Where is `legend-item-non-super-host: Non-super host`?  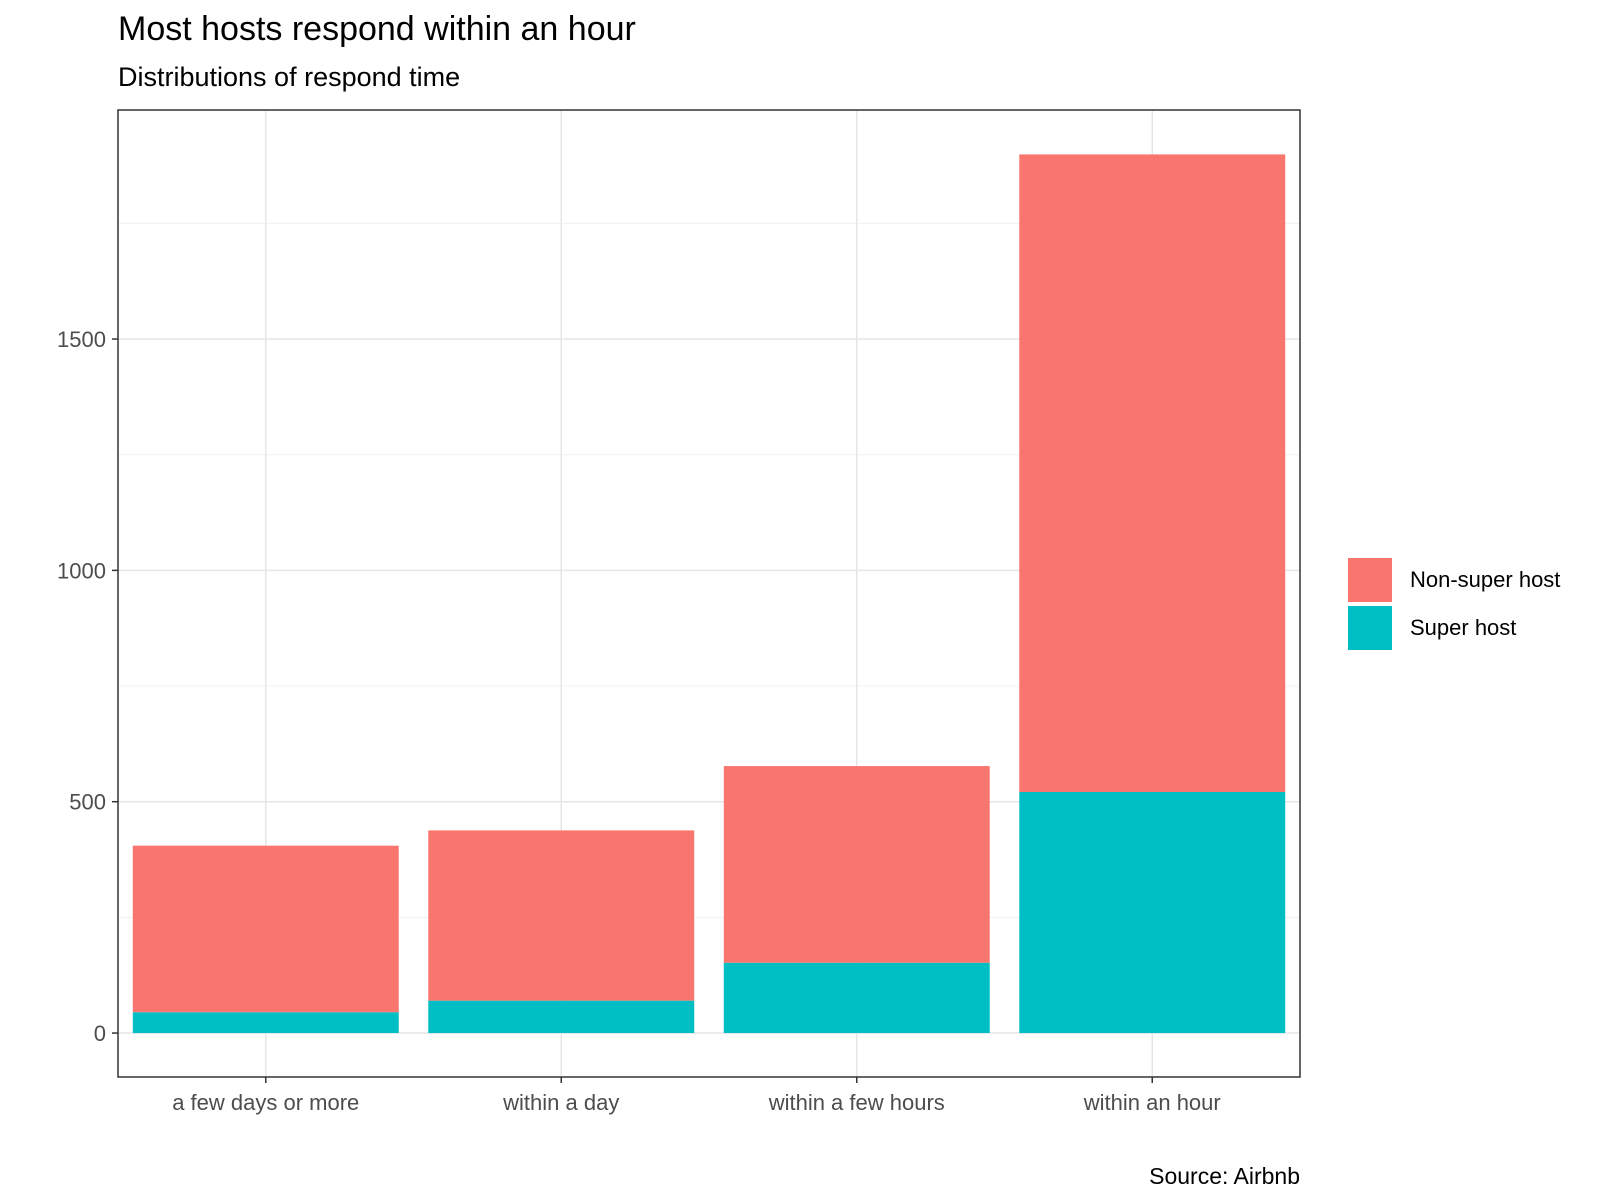
legend-item-non-super-host: Non-super host is located at coordinates (1454, 580).